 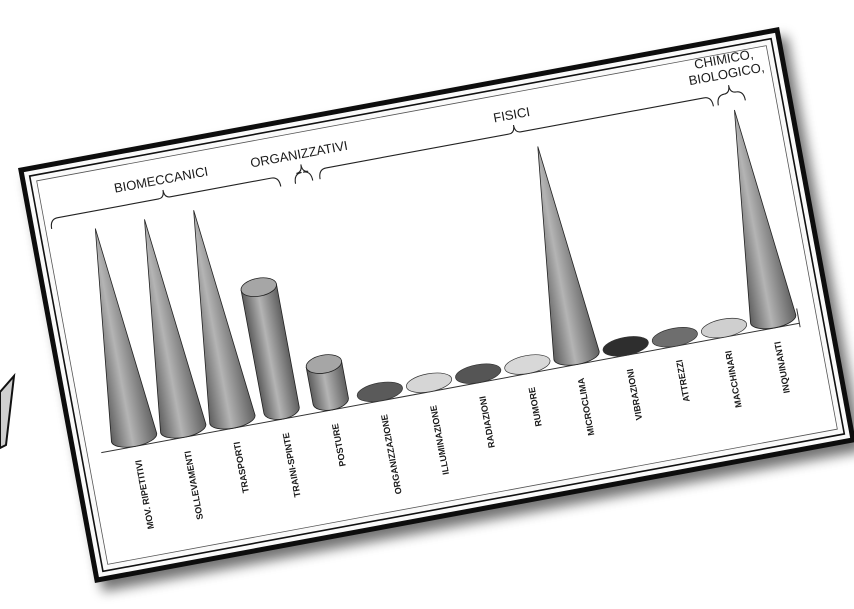 I want to click on disc-illuminazione, so click(x=429, y=382).